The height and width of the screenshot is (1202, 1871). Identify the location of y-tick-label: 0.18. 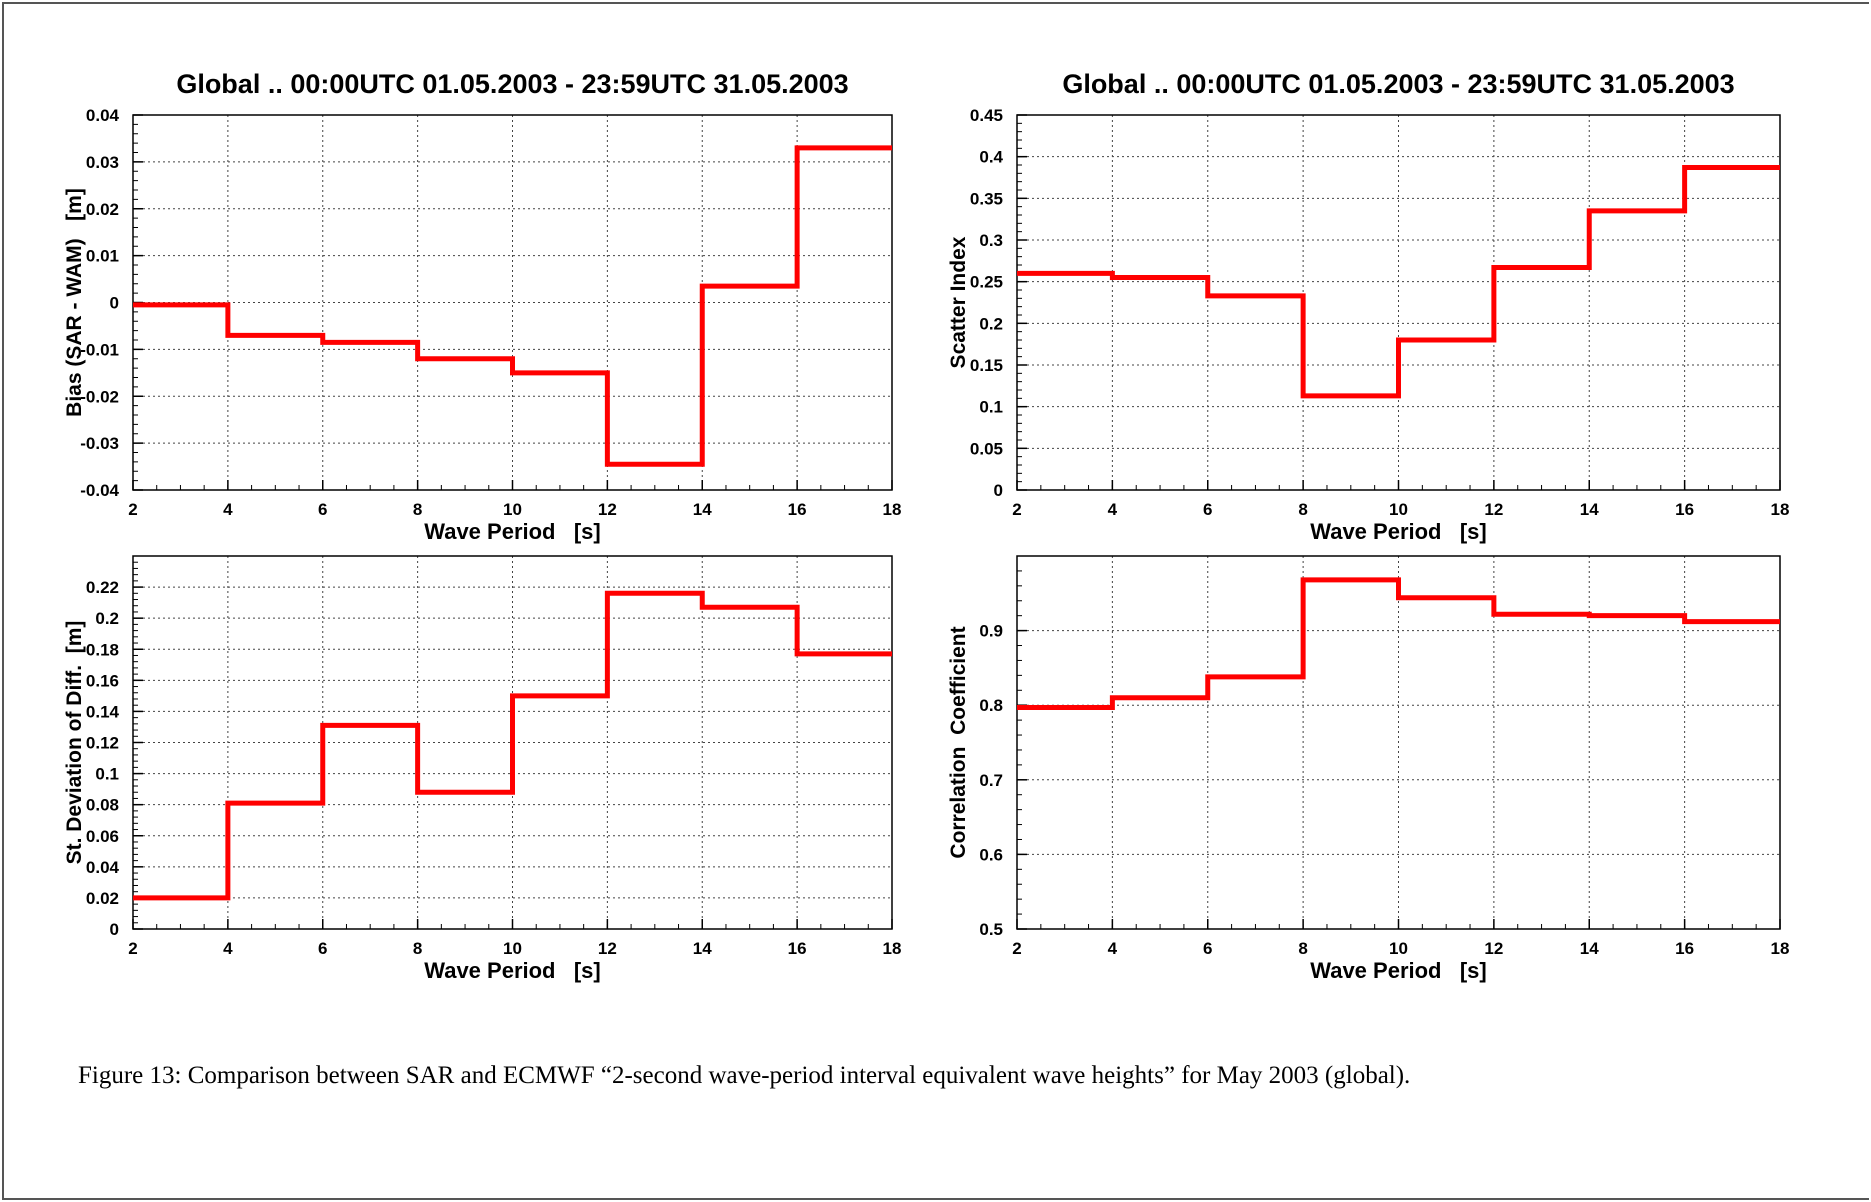
(102, 649).